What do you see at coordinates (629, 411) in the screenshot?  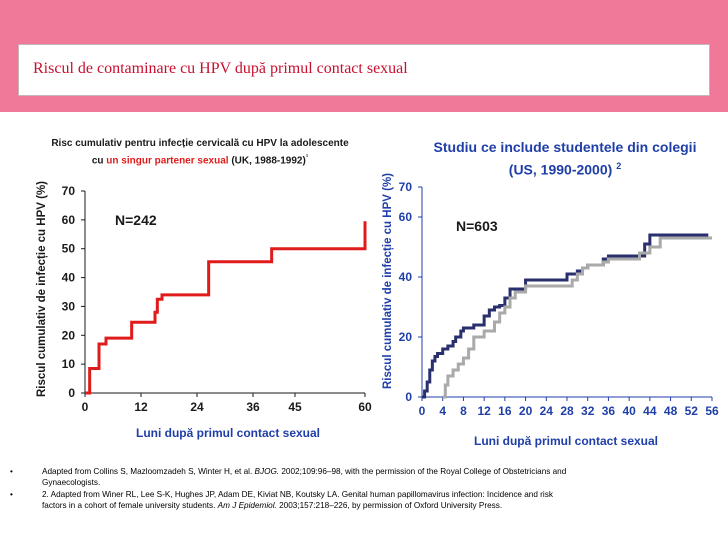 I see `right-x-tick-label: 40` at bounding box center [629, 411].